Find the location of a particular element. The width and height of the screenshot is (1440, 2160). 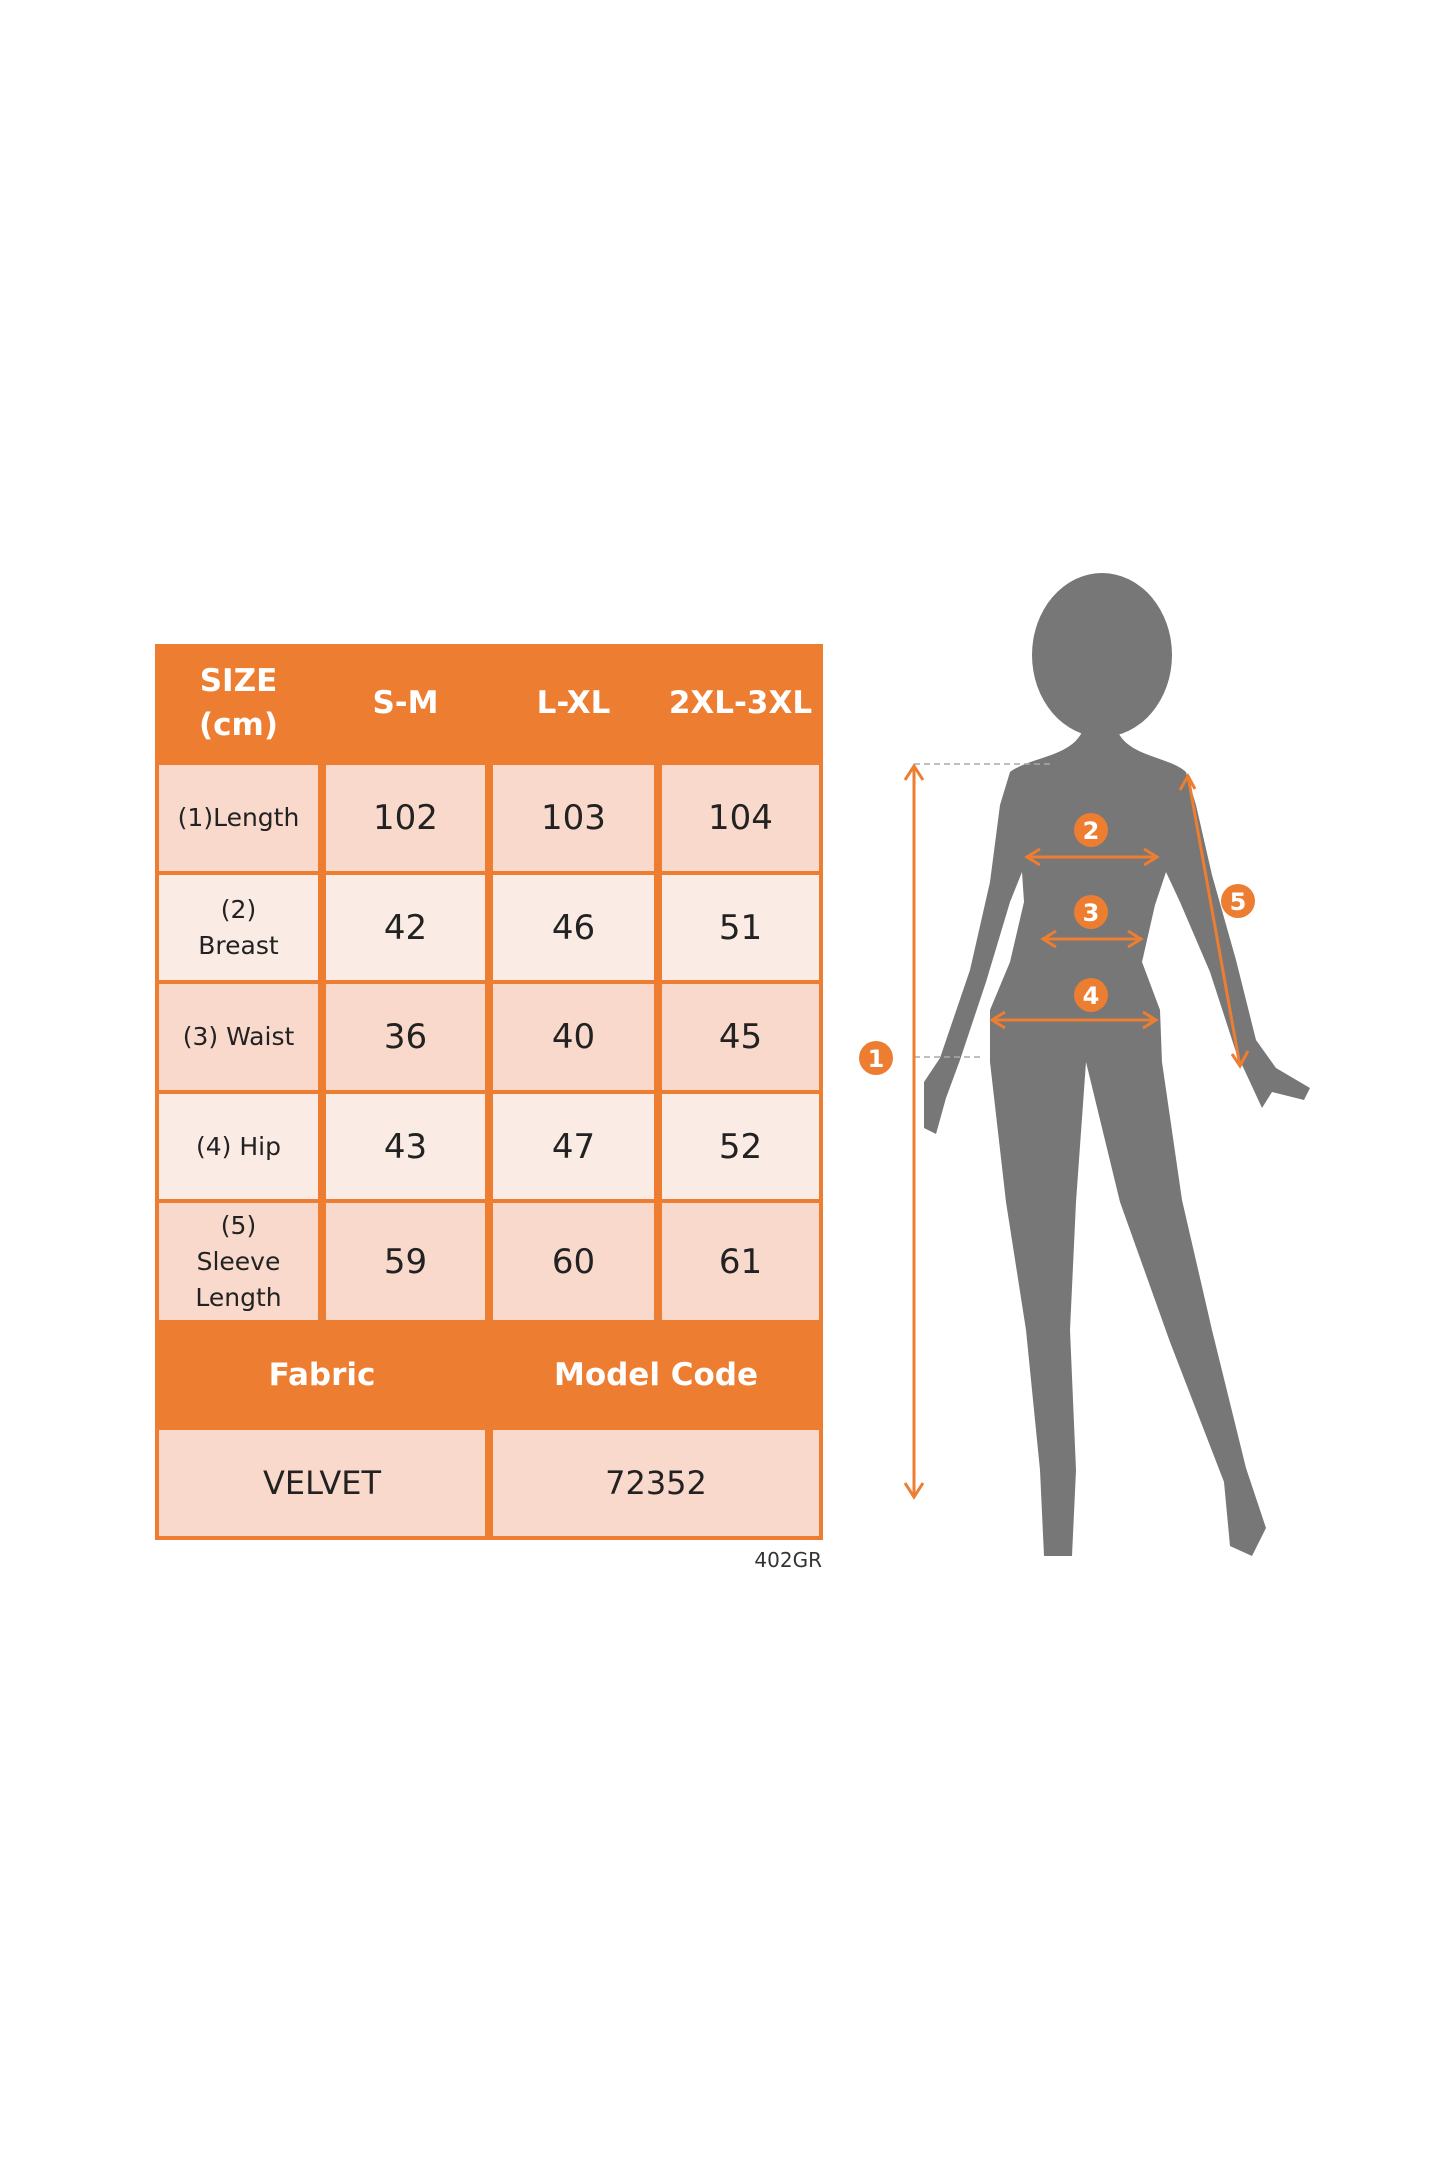

marker-4: 4 is located at coordinates (1091, 996).